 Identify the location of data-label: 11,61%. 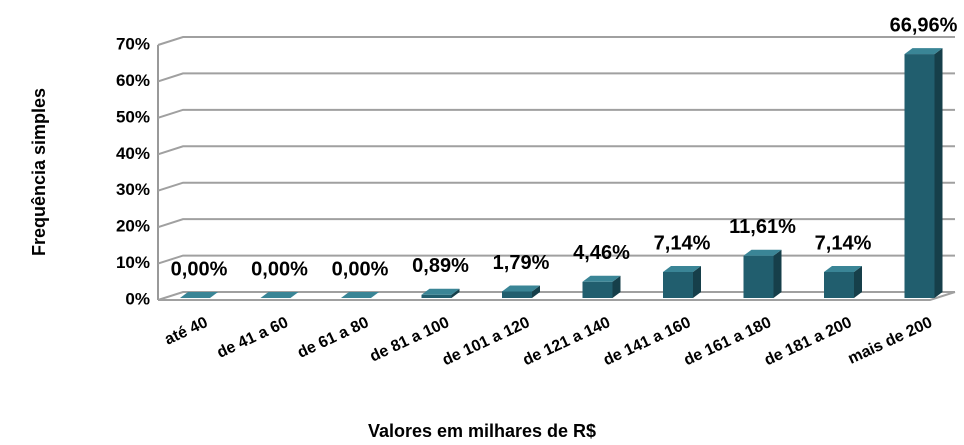
(762, 227).